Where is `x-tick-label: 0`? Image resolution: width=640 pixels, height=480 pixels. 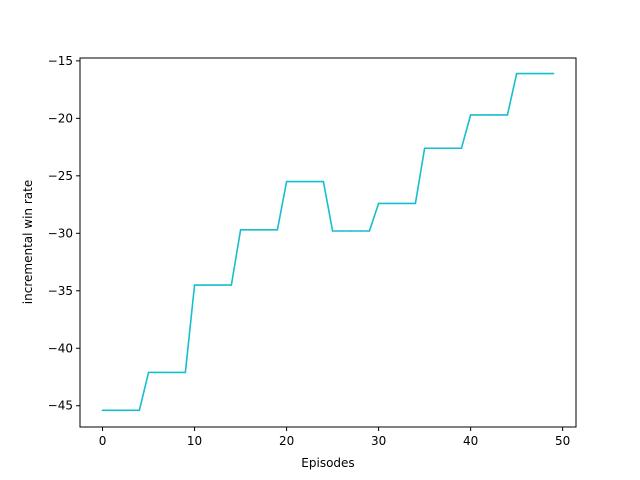
x-tick-label: 0 is located at coordinates (103, 441).